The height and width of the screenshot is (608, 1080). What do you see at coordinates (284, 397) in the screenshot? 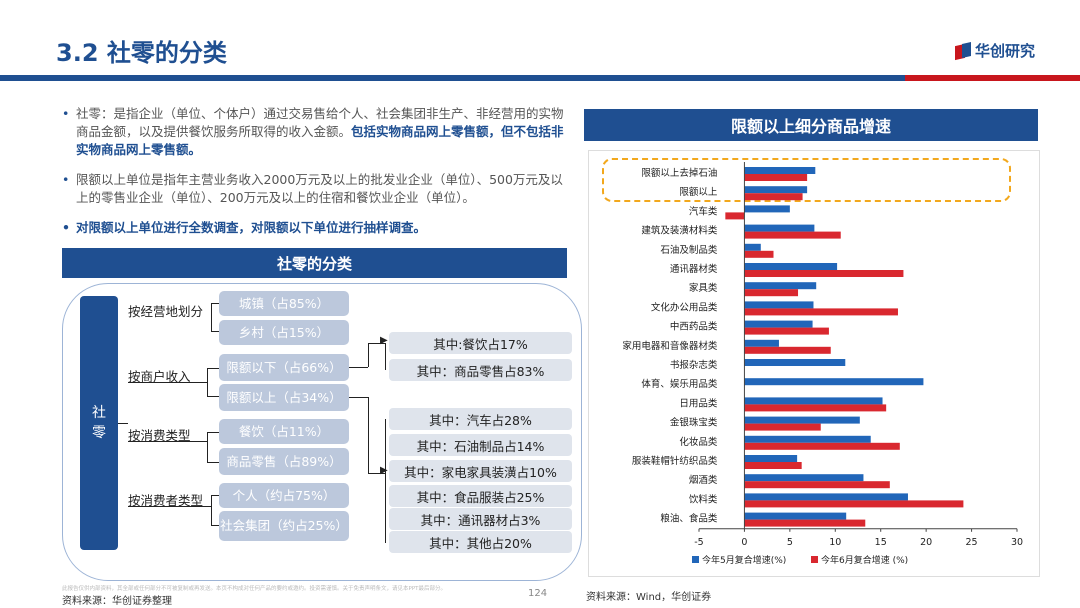
I see `node-above-limit: 限额以上（占34%）` at bounding box center [284, 397].